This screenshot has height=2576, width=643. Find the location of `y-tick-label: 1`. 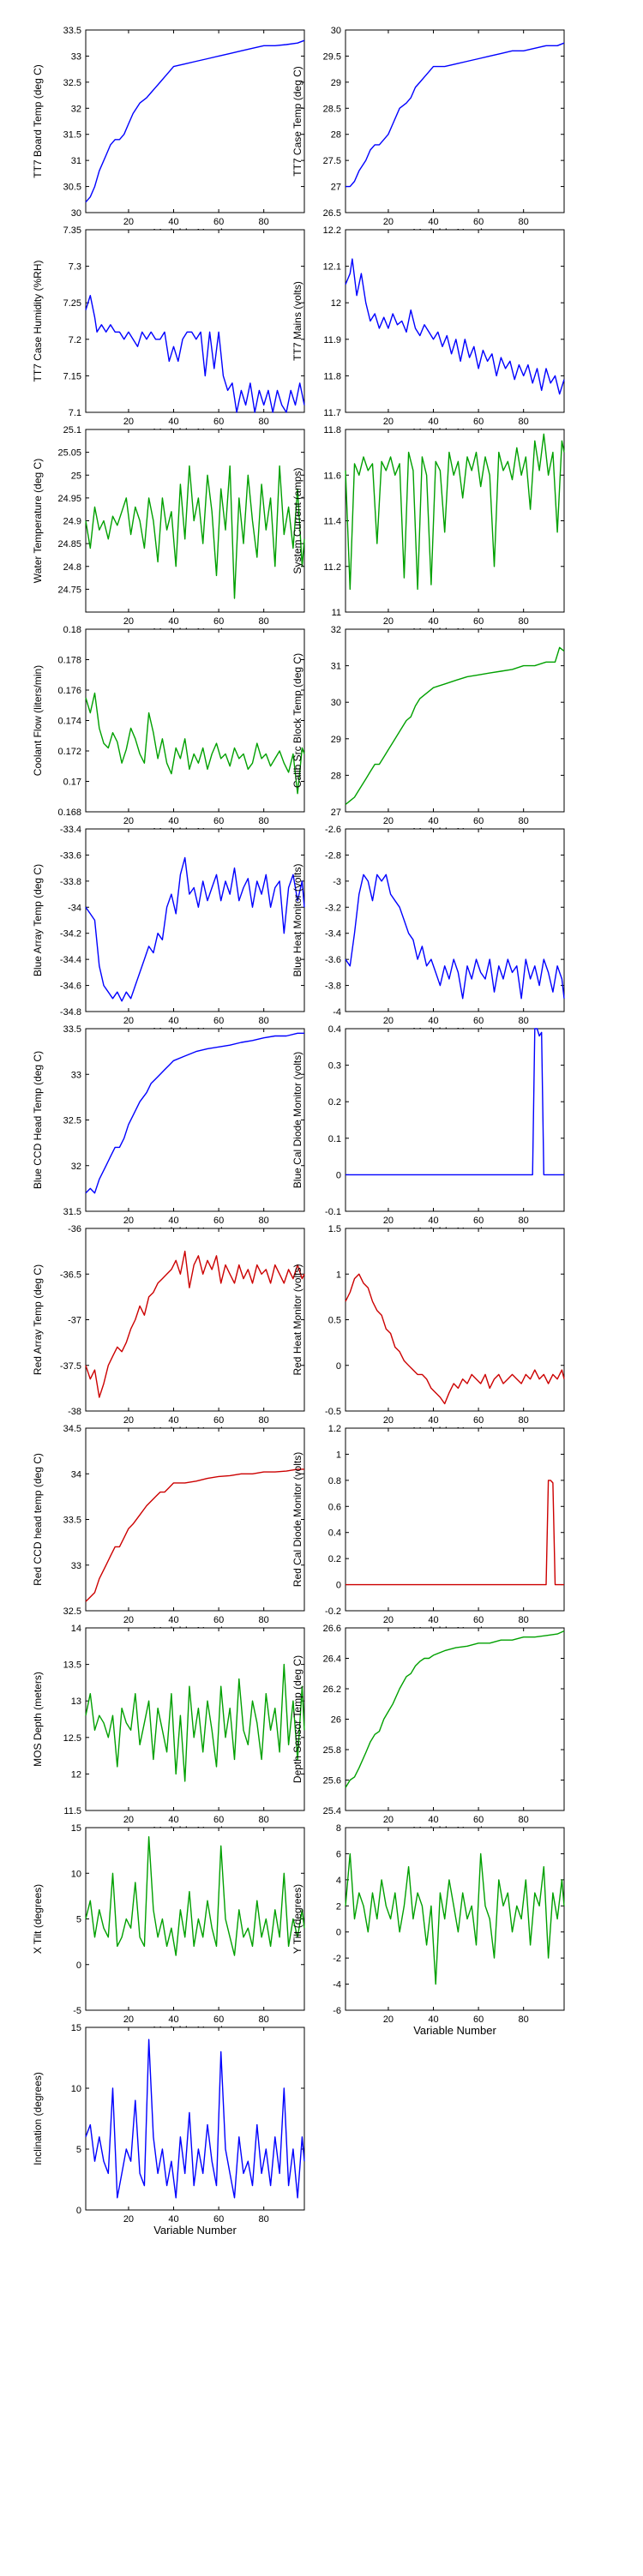

y-tick-label: 1 is located at coordinates (338, 1275).